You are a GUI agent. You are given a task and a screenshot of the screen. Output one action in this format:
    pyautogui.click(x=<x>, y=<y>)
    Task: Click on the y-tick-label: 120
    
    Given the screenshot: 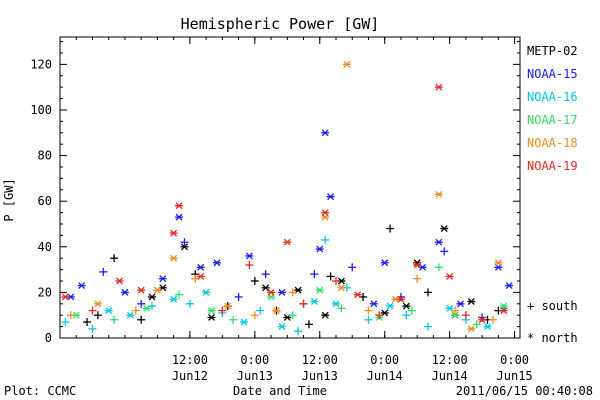 What is the action you would take?
    pyautogui.click(x=41, y=64)
    